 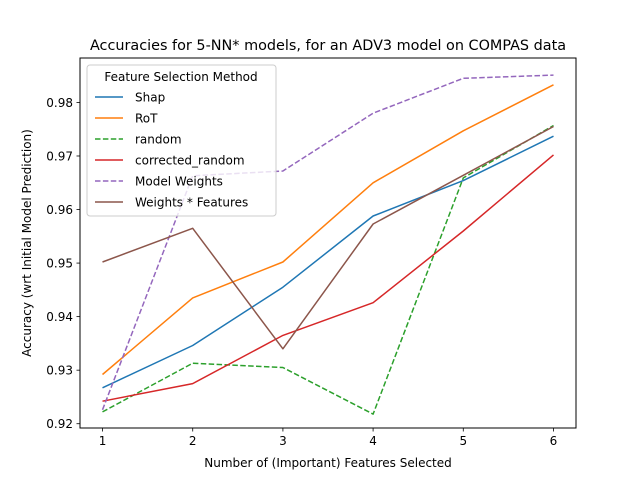 What do you see at coordinates (328, 463) in the screenshot?
I see `x-axis-label: Number of (Important) Features Selected` at bounding box center [328, 463].